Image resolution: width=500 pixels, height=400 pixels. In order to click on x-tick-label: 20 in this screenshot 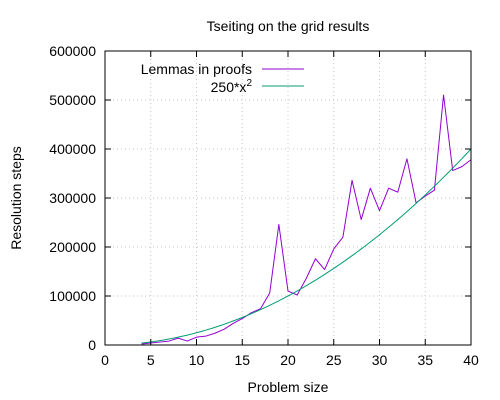, I will do `click(288, 360)`.